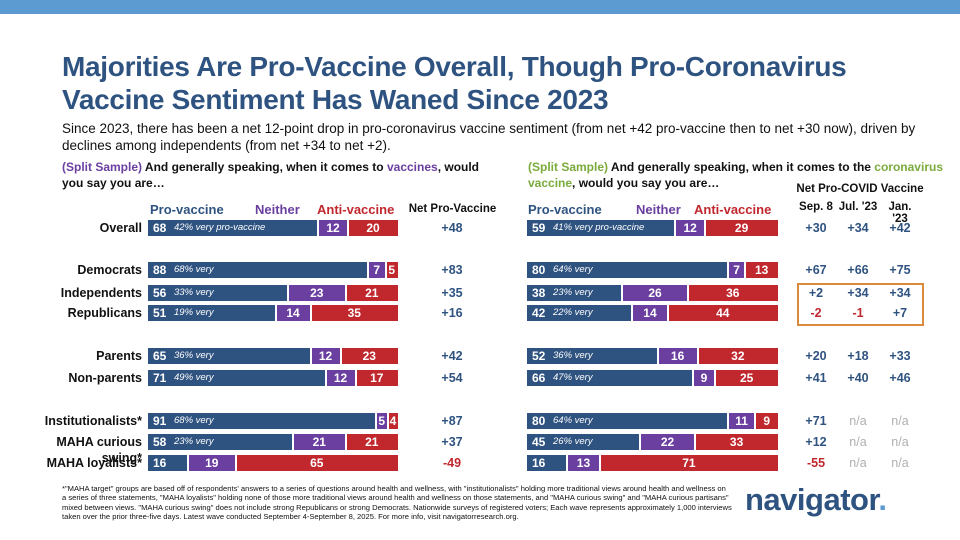 The width and height of the screenshot is (960, 540). What do you see at coordinates (335, 99) in the screenshot?
I see `title-line-2: Vaccine Sentiment Has Waned Since 2023` at bounding box center [335, 99].